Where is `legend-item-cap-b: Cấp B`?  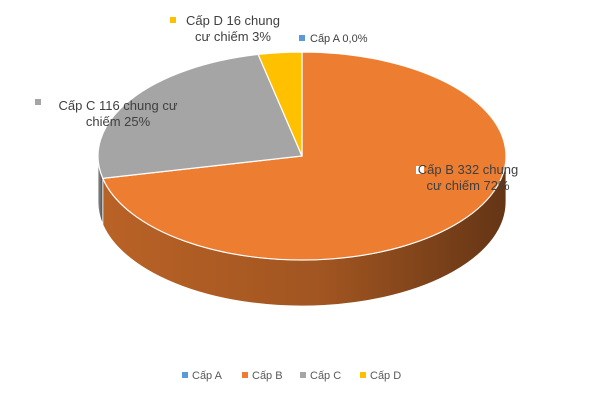 legend-item-cap-b: Cấp B is located at coordinates (262, 376).